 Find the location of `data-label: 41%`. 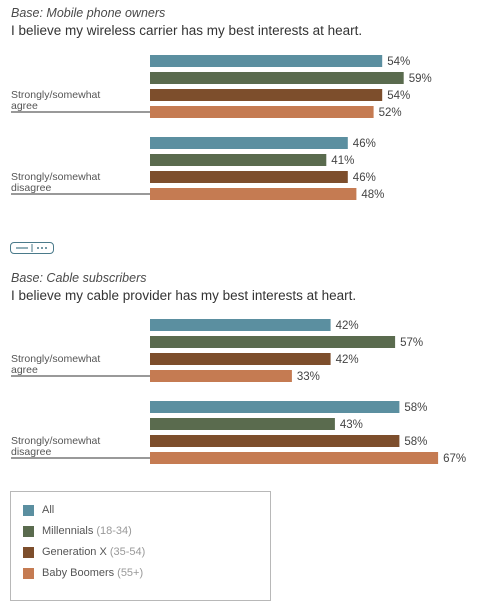

data-label: 41% is located at coordinates (342, 161).